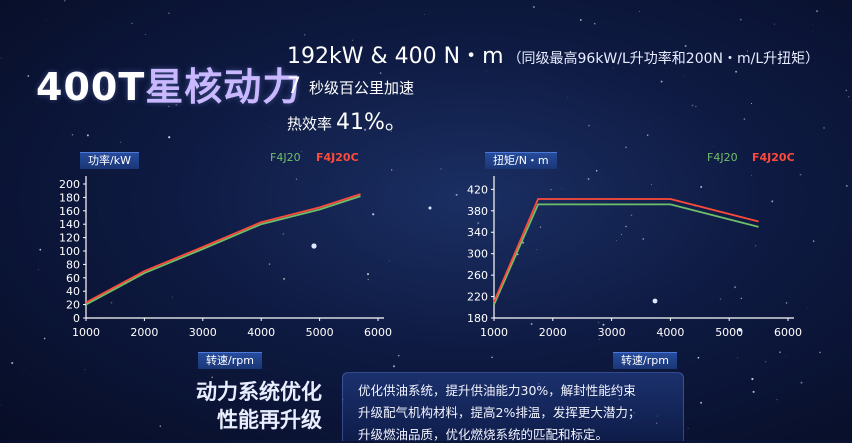 The image size is (852, 443). Describe the element at coordinates (670, 332) in the screenshot. I see `torque-x-tick-label: 4000` at that location.